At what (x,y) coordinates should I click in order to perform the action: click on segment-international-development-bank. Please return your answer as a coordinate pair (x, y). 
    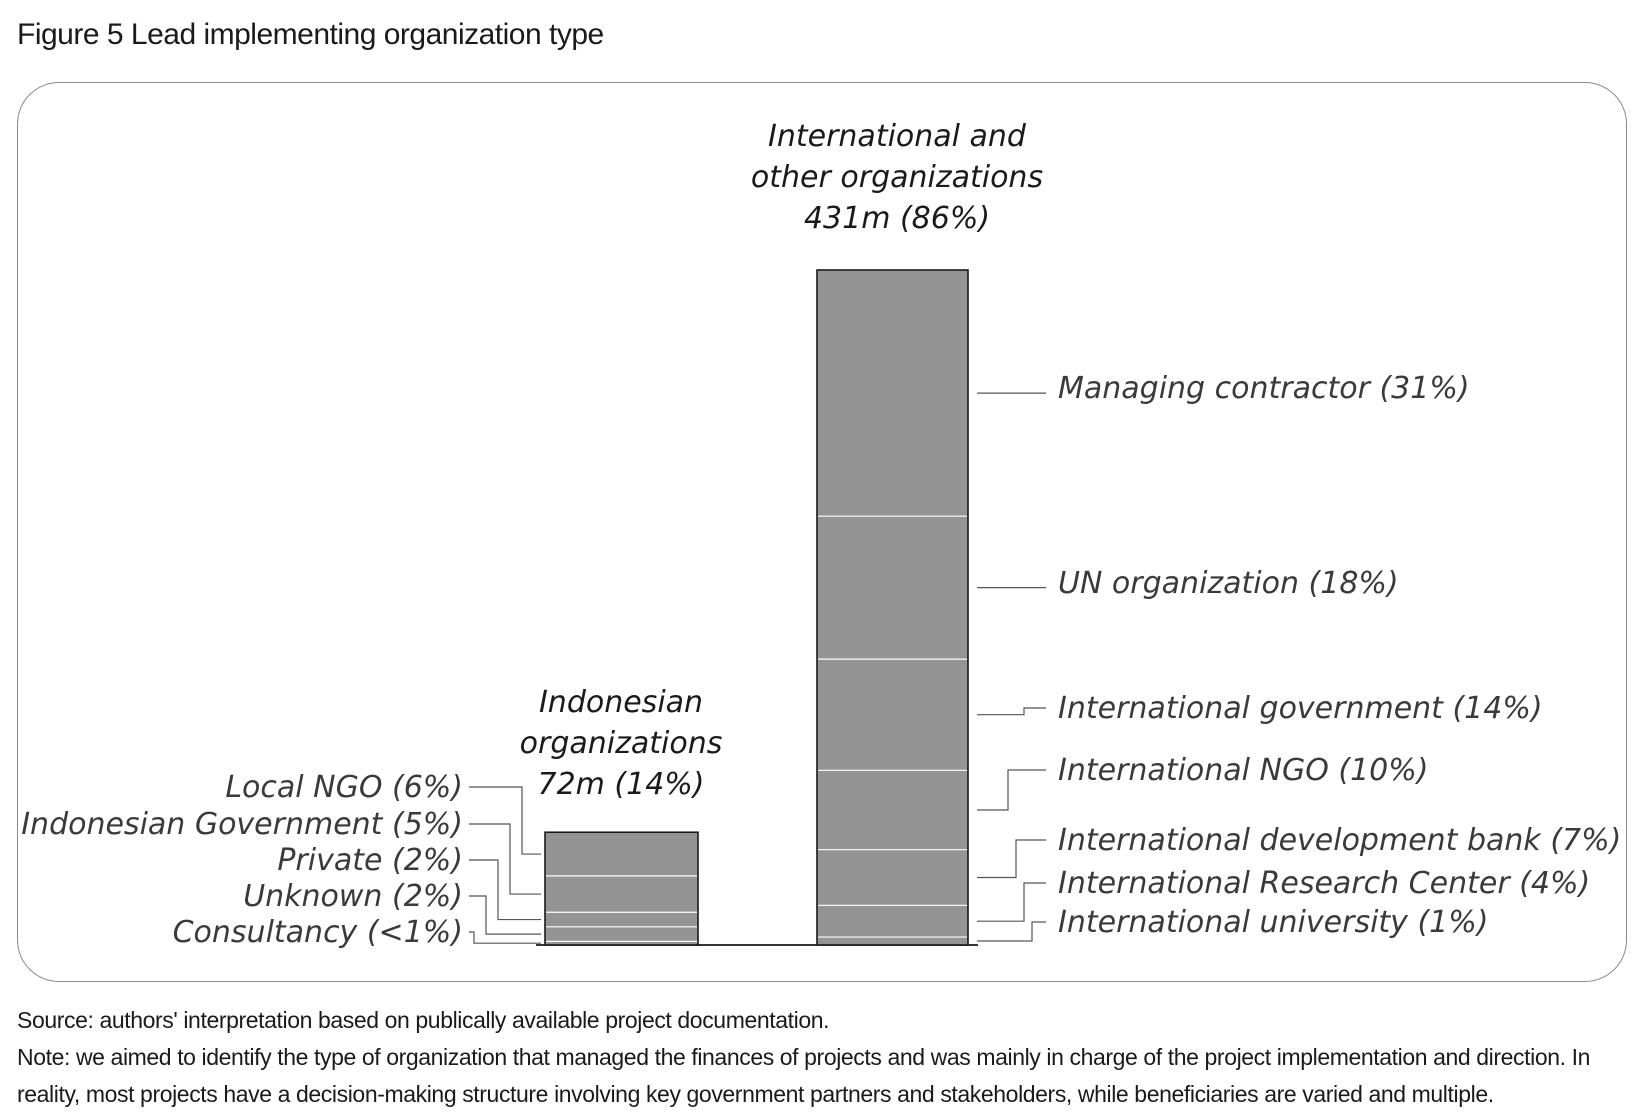
    Looking at the image, I should click on (892, 878).